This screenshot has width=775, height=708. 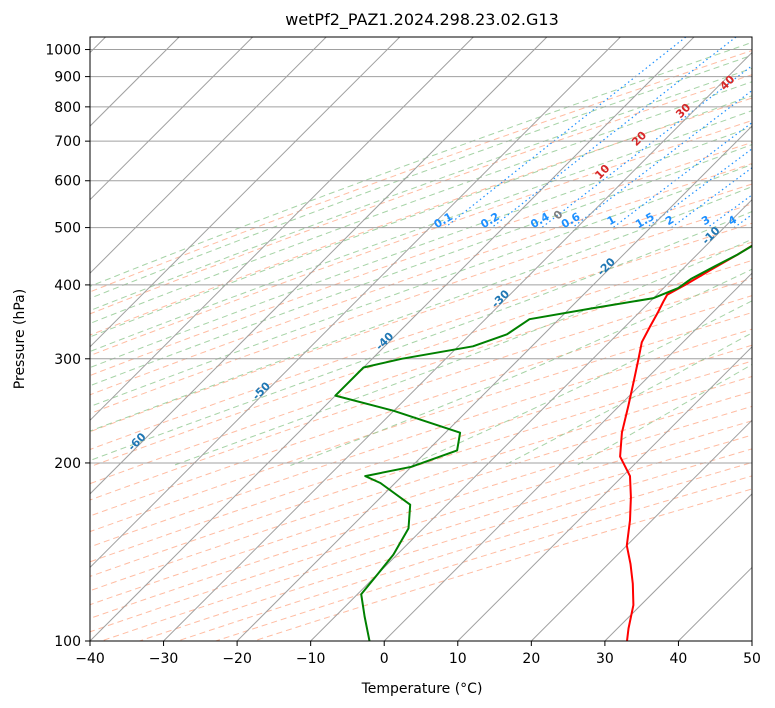 What do you see at coordinates (237, 659) in the screenshot?
I see `x-tick-label: −20` at bounding box center [237, 659].